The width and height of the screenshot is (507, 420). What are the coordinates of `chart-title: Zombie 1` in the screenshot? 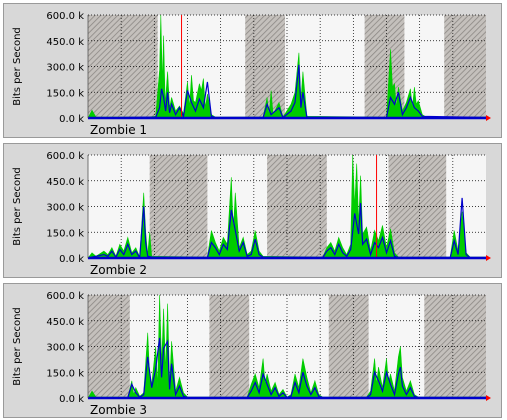 It's located at (118, 130).